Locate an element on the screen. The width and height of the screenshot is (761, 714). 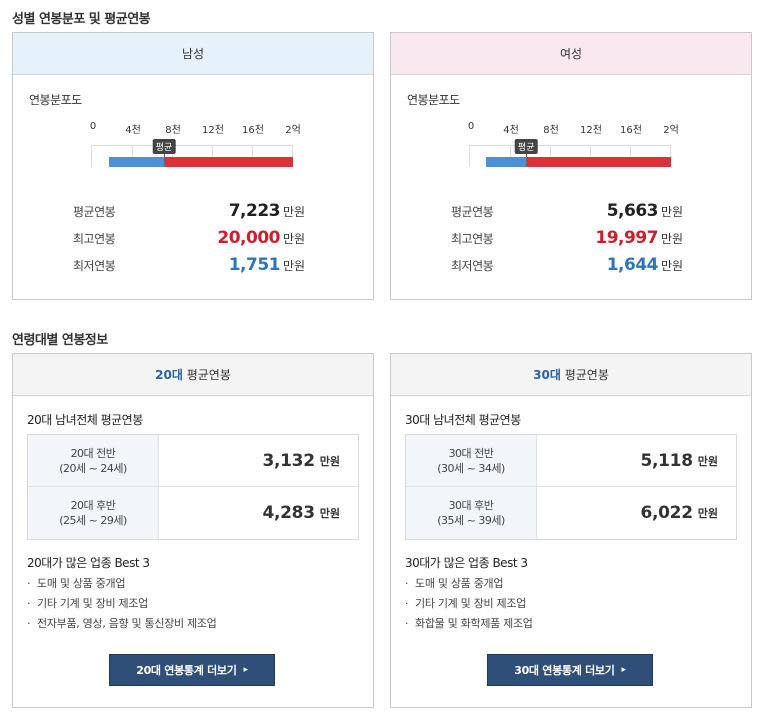
best-industries-title: 20대가 많은 업종 Best 3 is located at coordinates (88, 563).